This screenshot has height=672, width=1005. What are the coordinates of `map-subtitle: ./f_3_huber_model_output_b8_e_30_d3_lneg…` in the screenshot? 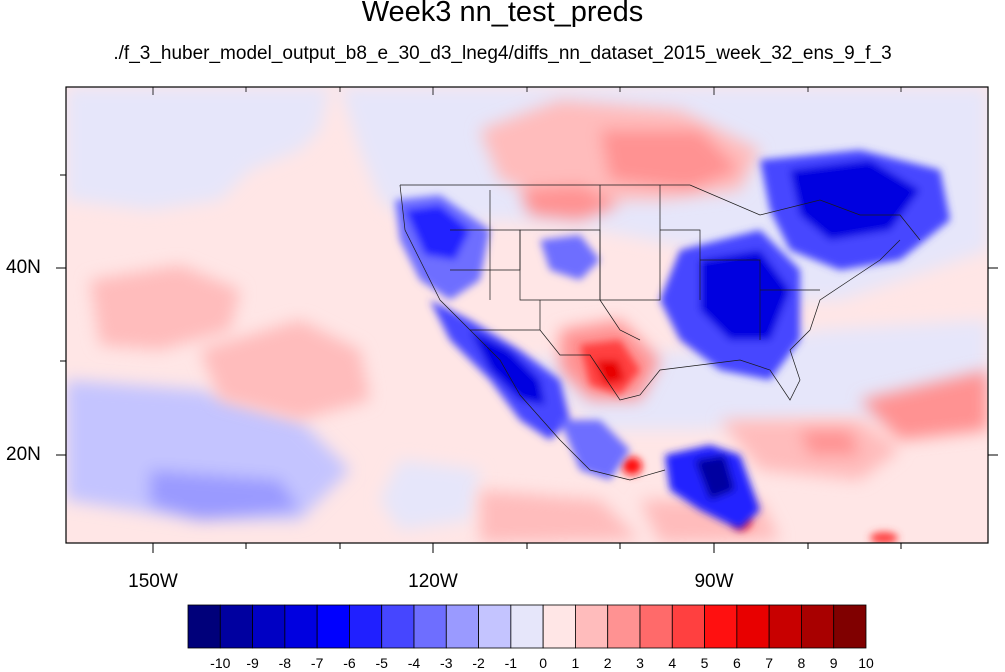 It's located at (502, 53).